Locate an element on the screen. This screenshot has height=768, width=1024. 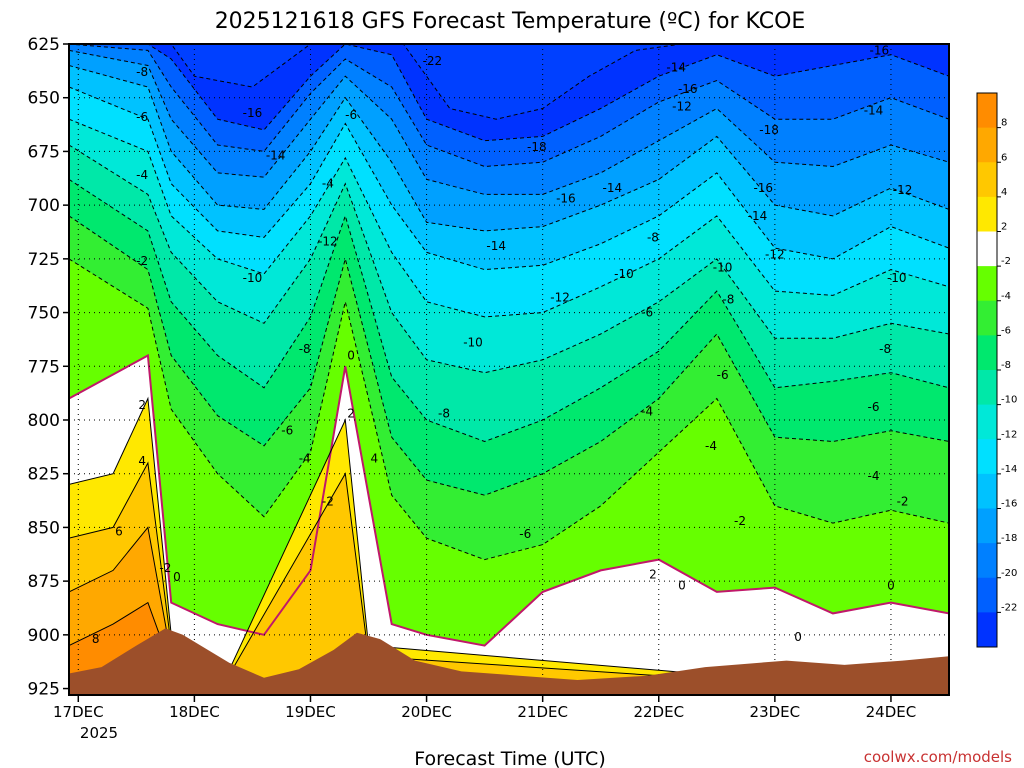
contour-label-24: -12 is located at coordinates (775, 255).